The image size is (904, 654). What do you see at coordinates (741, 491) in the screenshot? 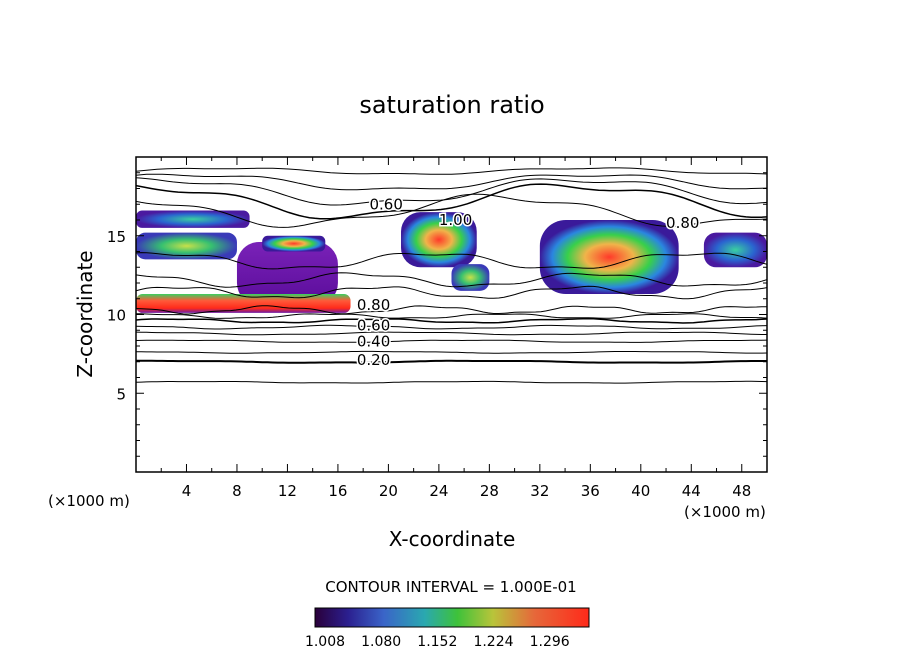
I see `x-tick-label: 48` at bounding box center [741, 491].